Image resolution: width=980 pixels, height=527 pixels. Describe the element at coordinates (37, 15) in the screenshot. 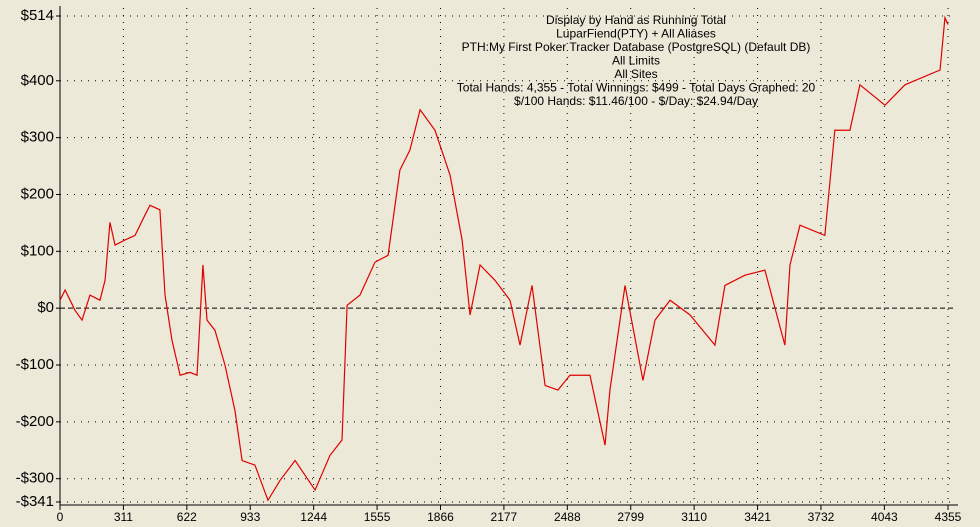

I see `y-tick-label: $514` at that location.